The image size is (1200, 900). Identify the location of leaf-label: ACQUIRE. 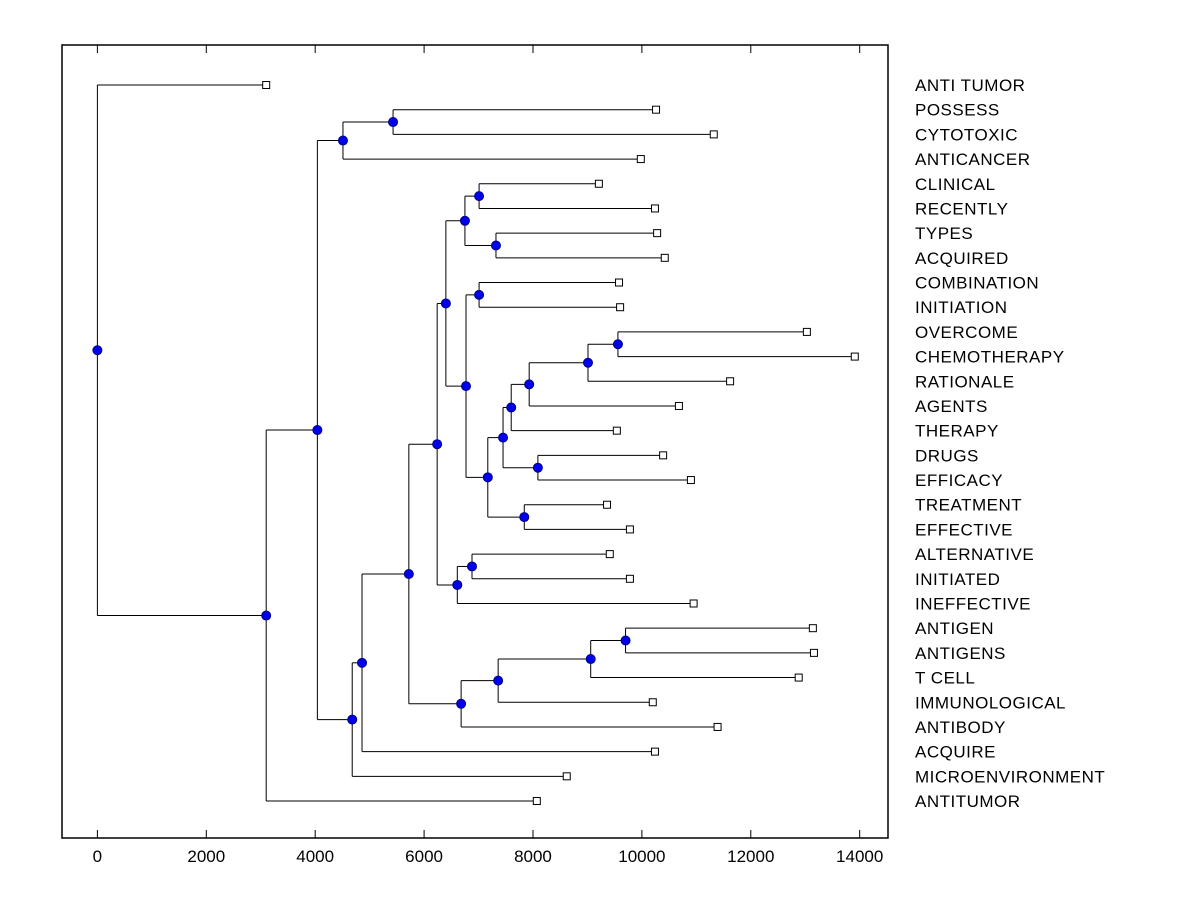
(955, 752).